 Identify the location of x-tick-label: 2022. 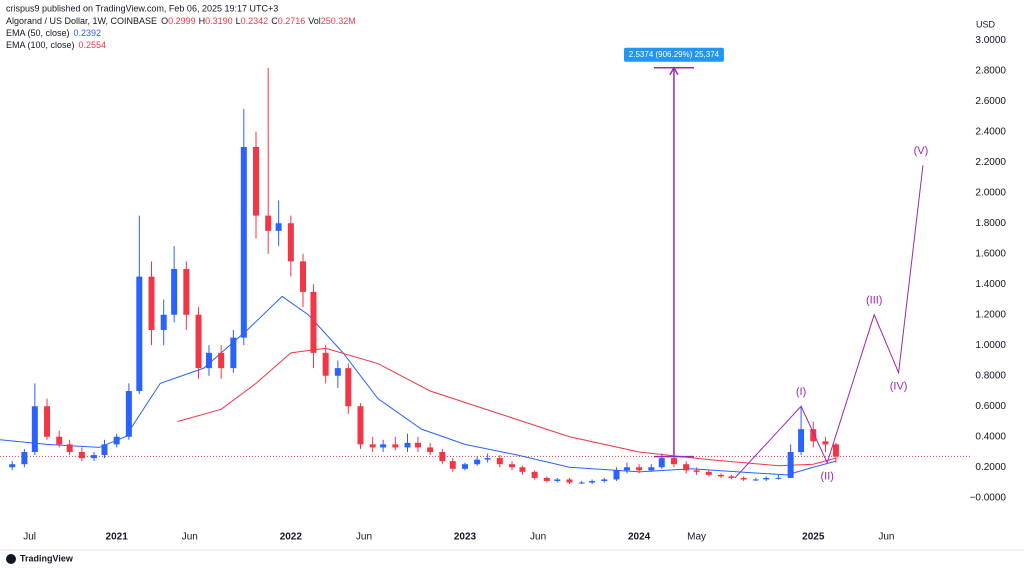
(291, 537).